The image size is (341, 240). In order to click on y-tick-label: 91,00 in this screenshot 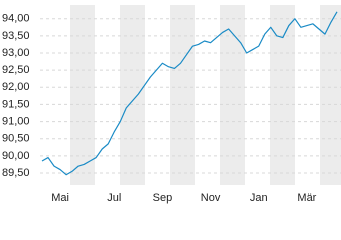, I will do `click(16, 121)`.